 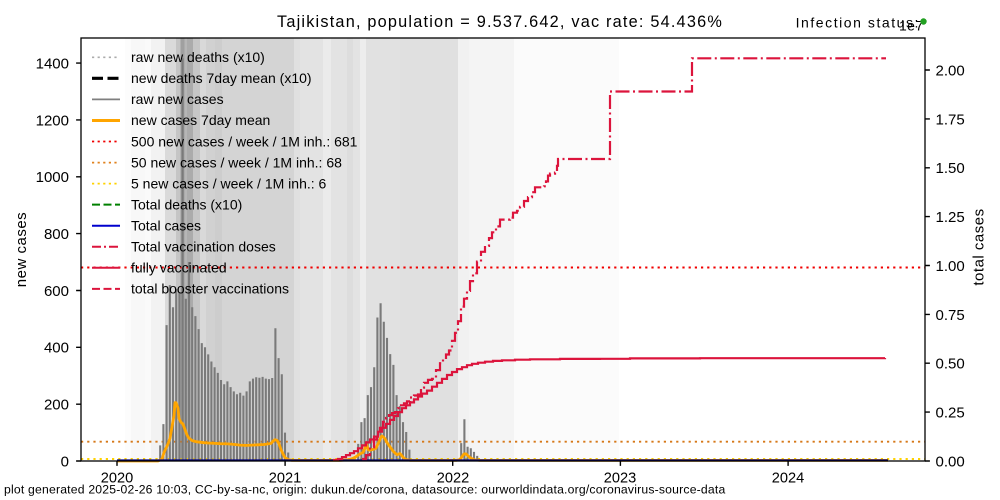 I want to click on svg-text: Total cases, so click(x=166, y=226).